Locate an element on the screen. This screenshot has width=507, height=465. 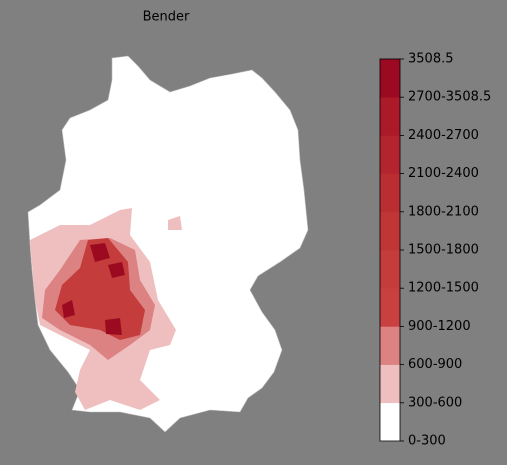
region-darkest is located at coordinates (93, 289).